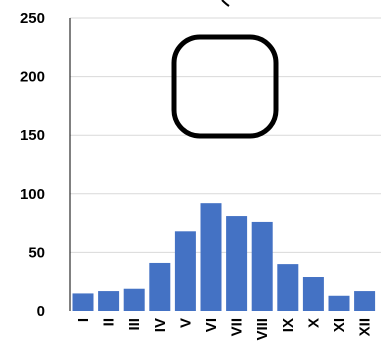  Describe the element at coordinates (32, 18) in the screenshot. I see `y-tick-label: 250` at that location.